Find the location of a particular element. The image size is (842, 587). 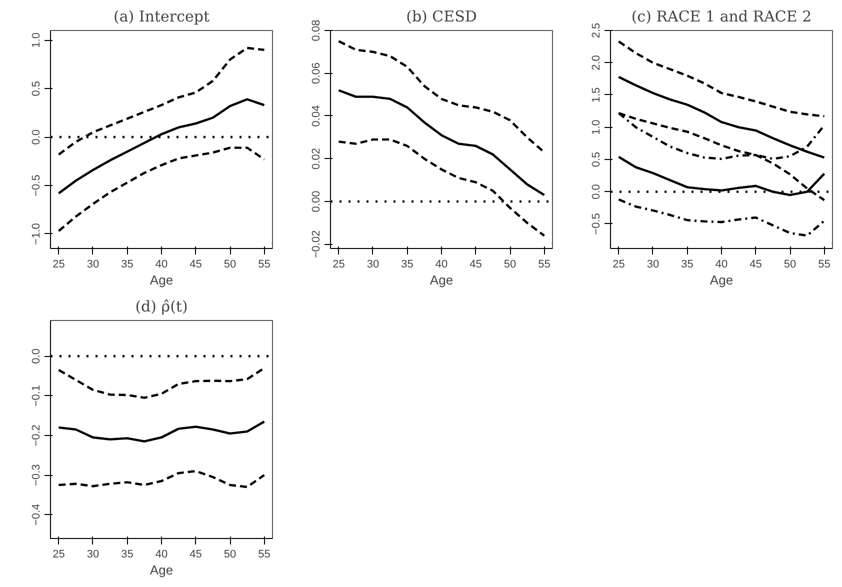

y-tick-label: −0.2 is located at coordinates (36, 435).